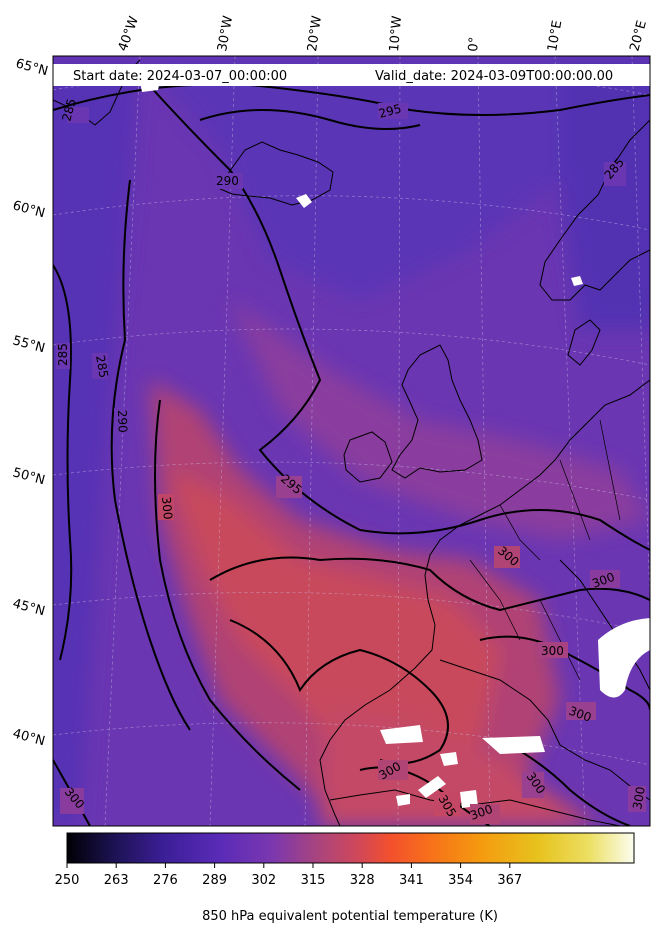 This screenshot has height=936, width=659. I want to click on start-date-text: Start date: 2024-03-07_00:00:00, so click(180, 76).